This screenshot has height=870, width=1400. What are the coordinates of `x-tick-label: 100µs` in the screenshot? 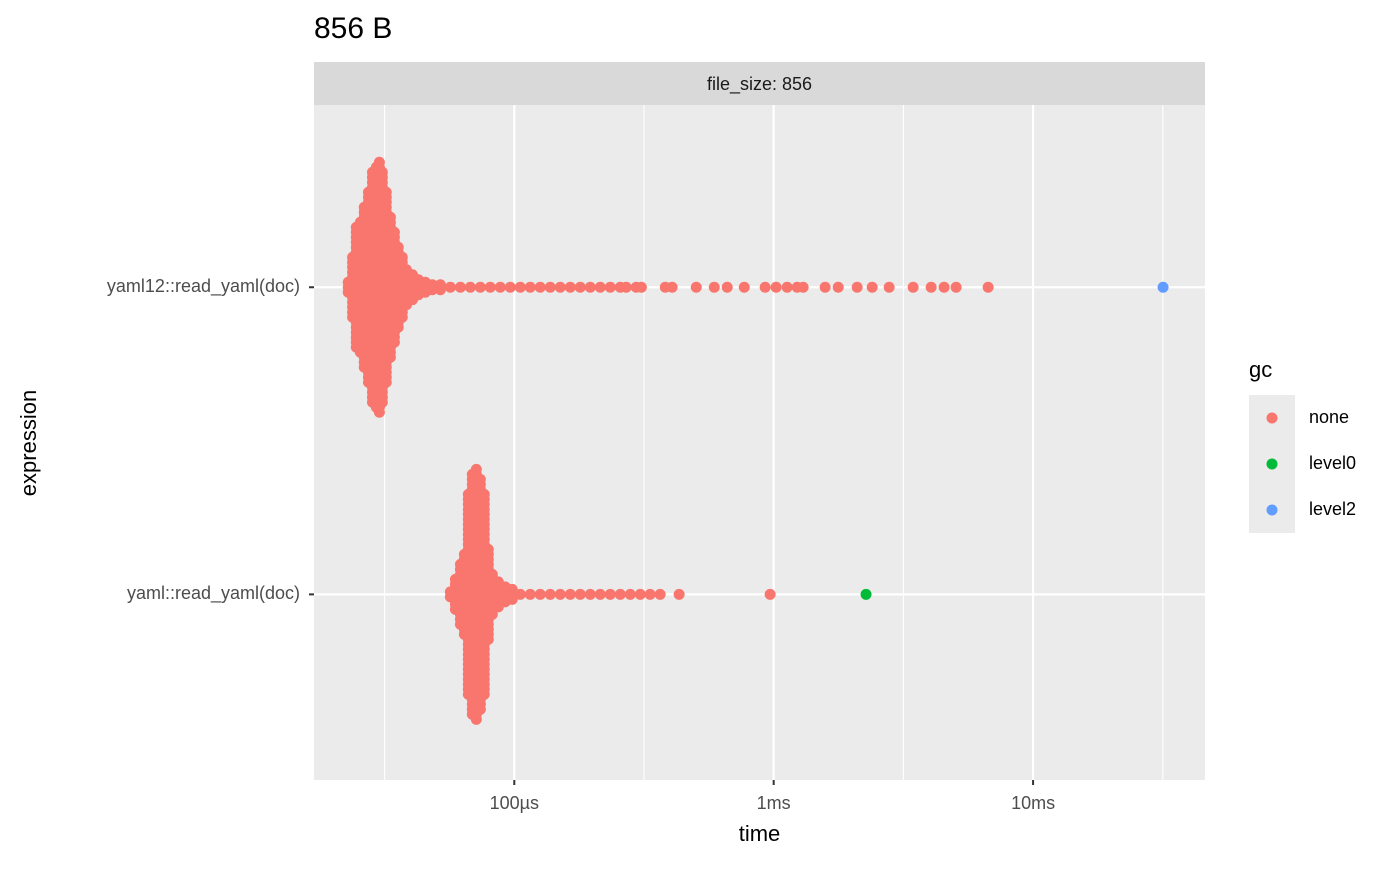 It's located at (514, 803).